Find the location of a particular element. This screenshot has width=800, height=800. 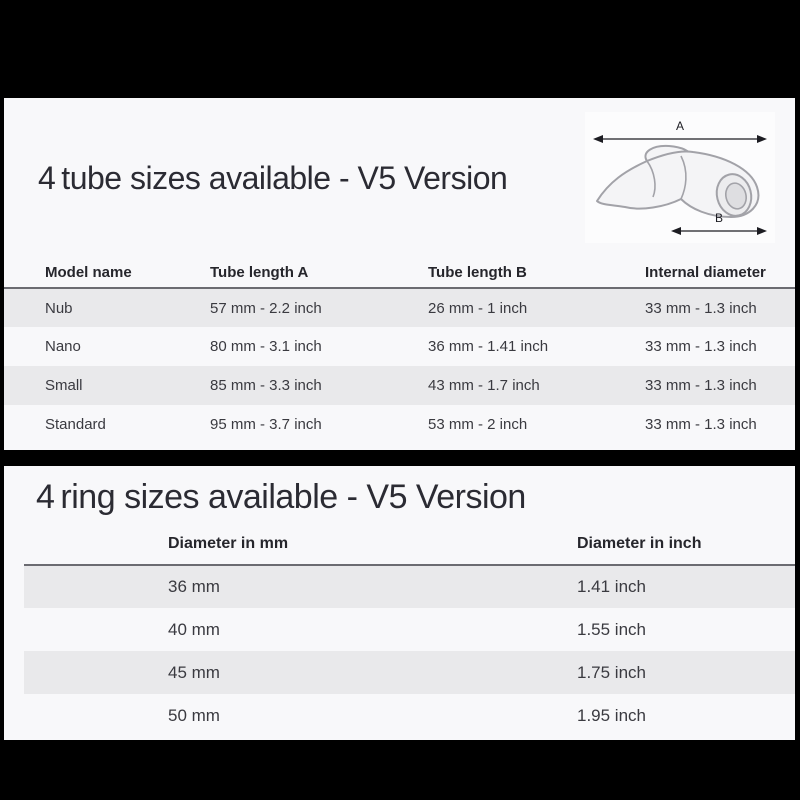

table-row-40mm: 40 mm 1.55 inch is located at coordinates (409, 629).